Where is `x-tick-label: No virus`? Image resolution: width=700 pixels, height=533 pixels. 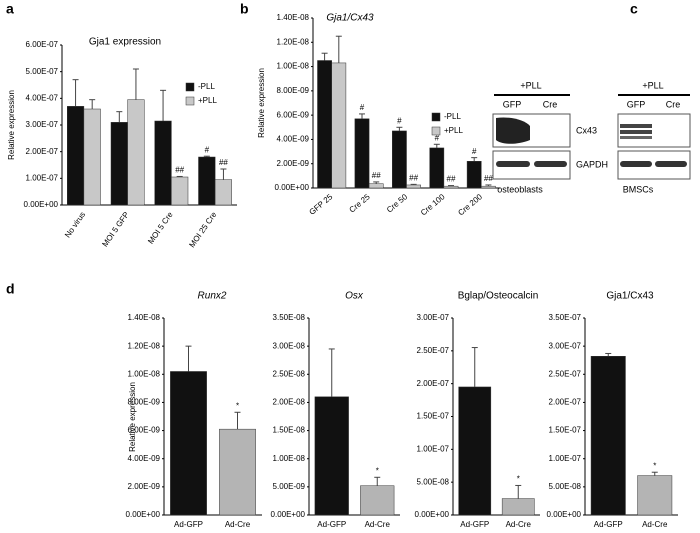 x-tick-label: No virus is located at coordinates (75, 224).